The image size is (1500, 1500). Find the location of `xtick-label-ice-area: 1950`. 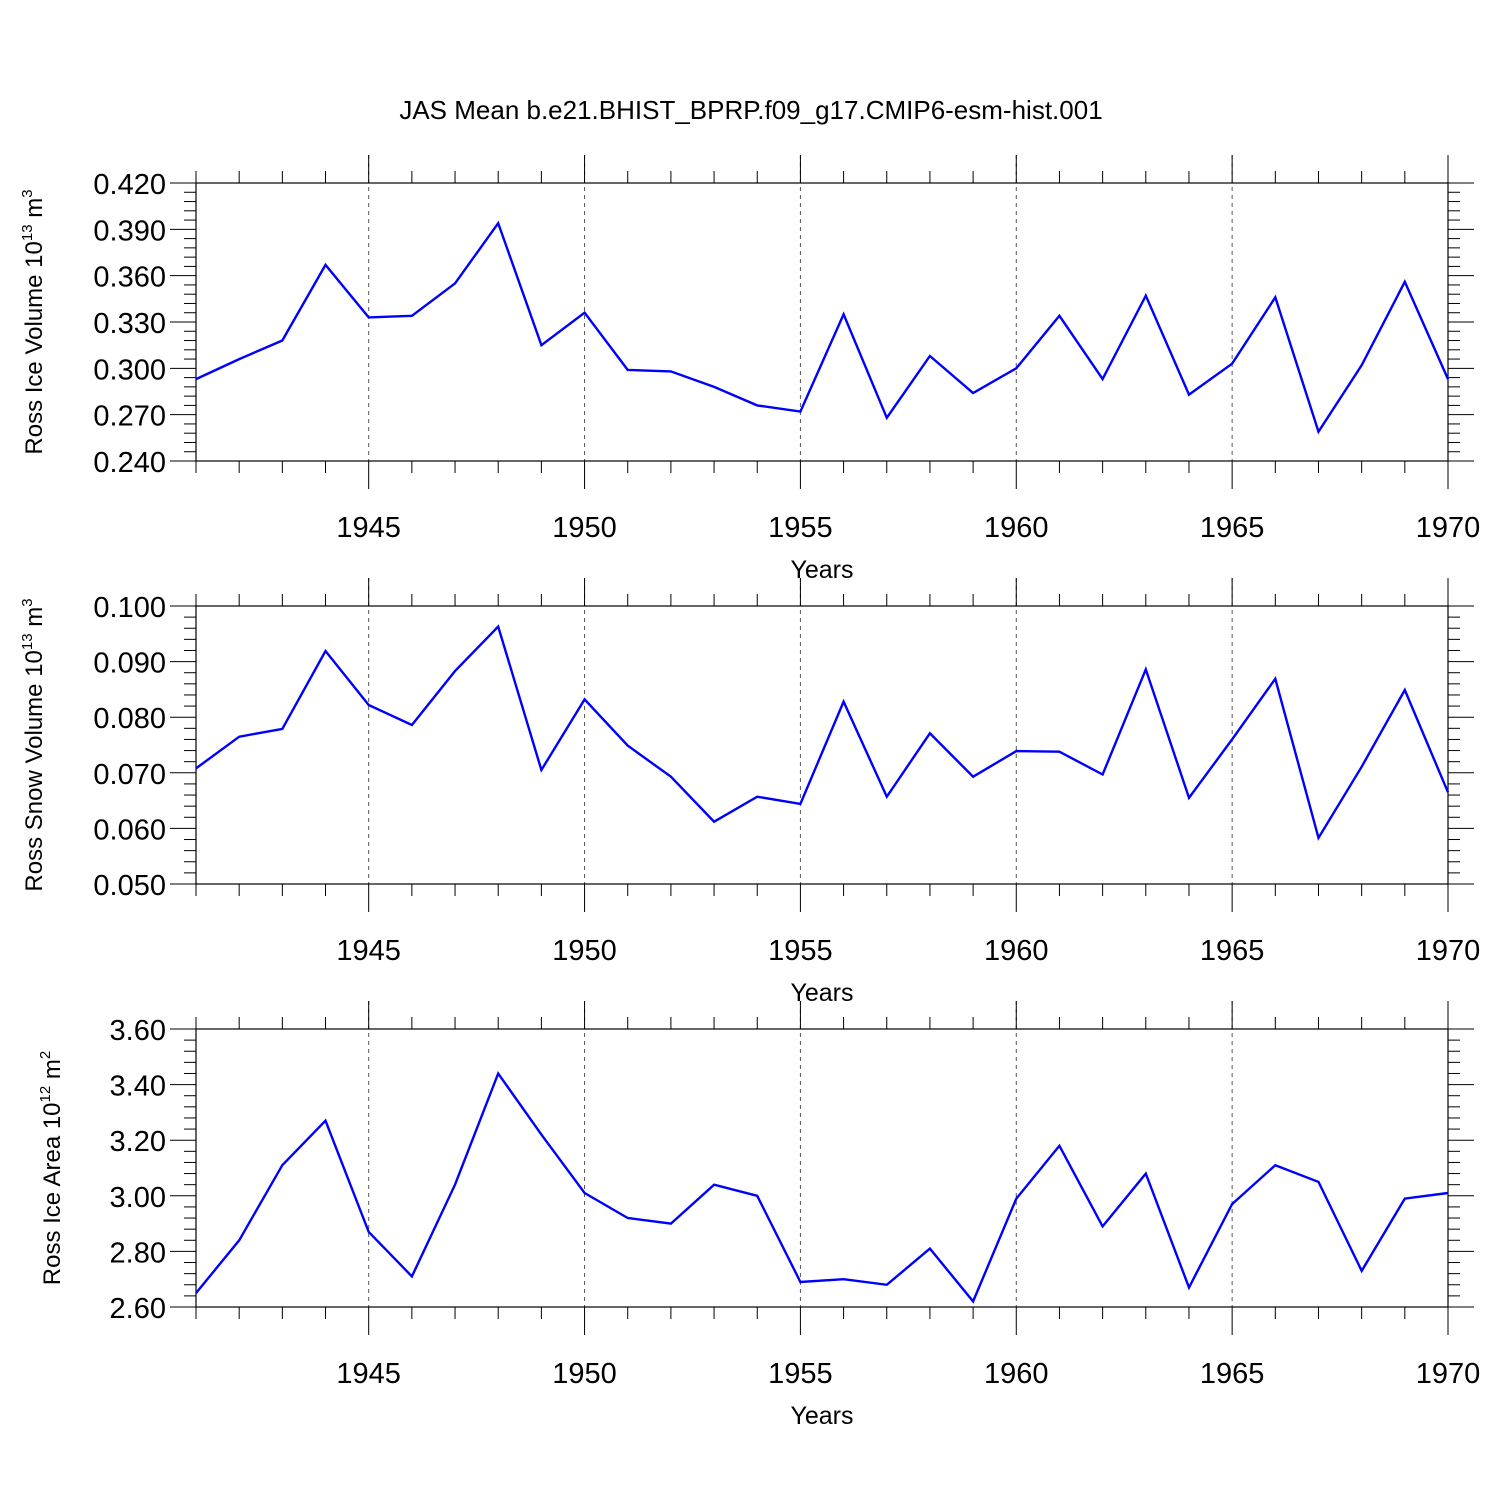

xtick-label-ice-area: 1950 is located at coordinates (584, 1374).